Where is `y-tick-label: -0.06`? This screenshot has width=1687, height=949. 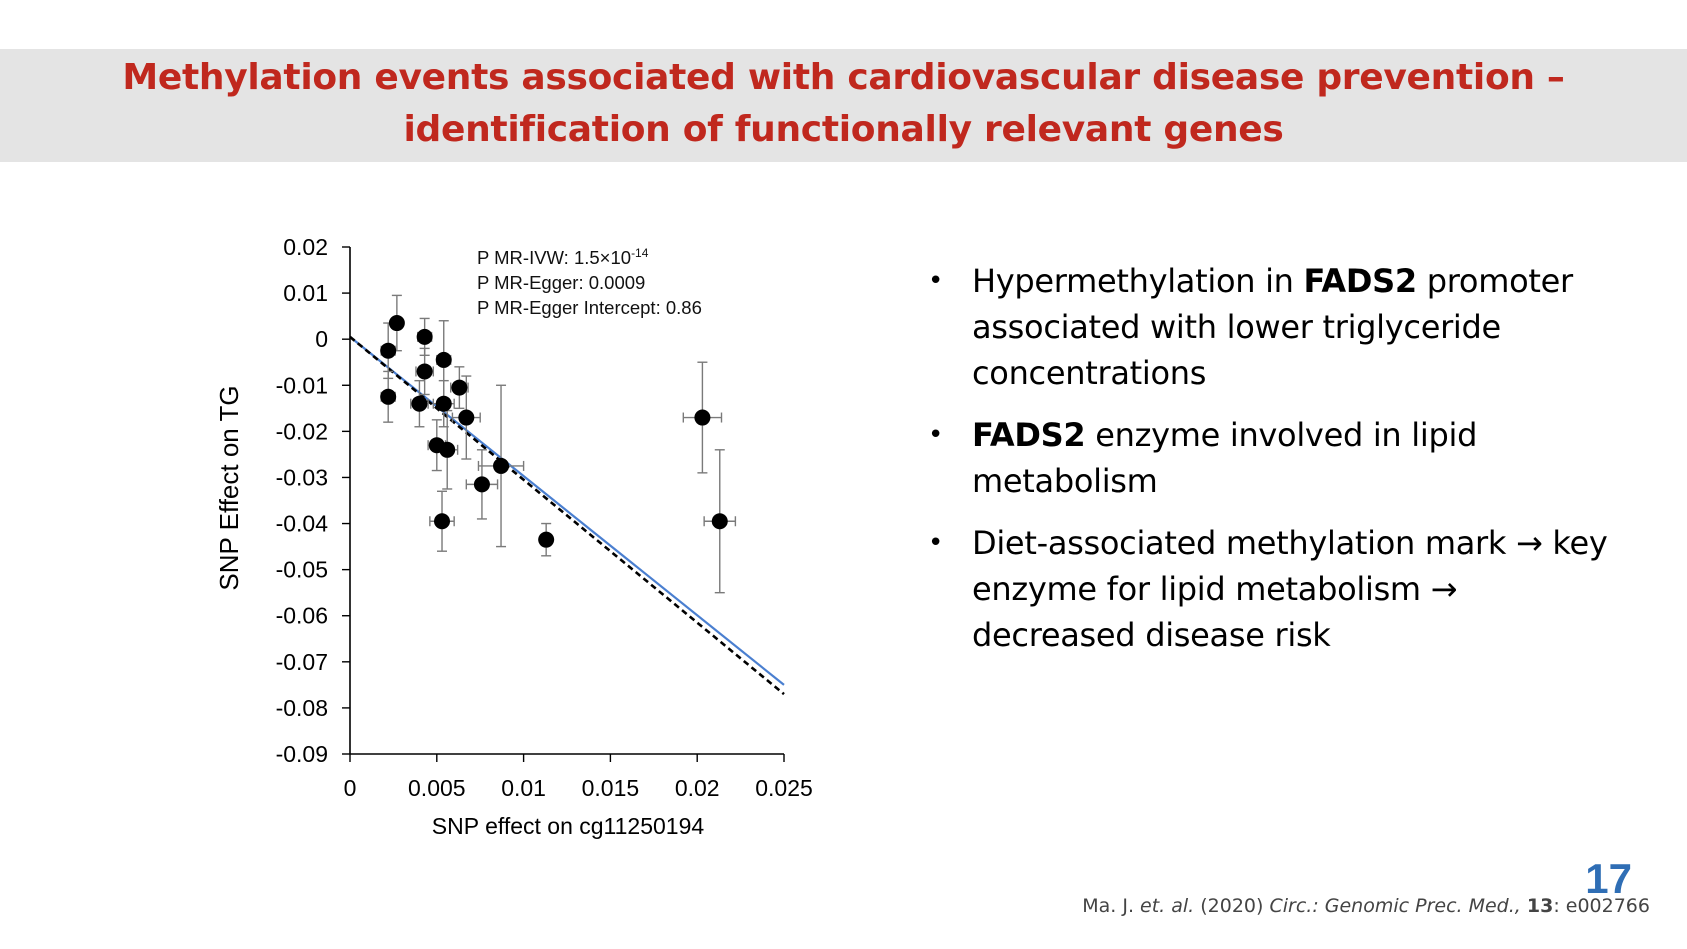
y-tick-label: -0.06 is located at coordinates (302, 616).